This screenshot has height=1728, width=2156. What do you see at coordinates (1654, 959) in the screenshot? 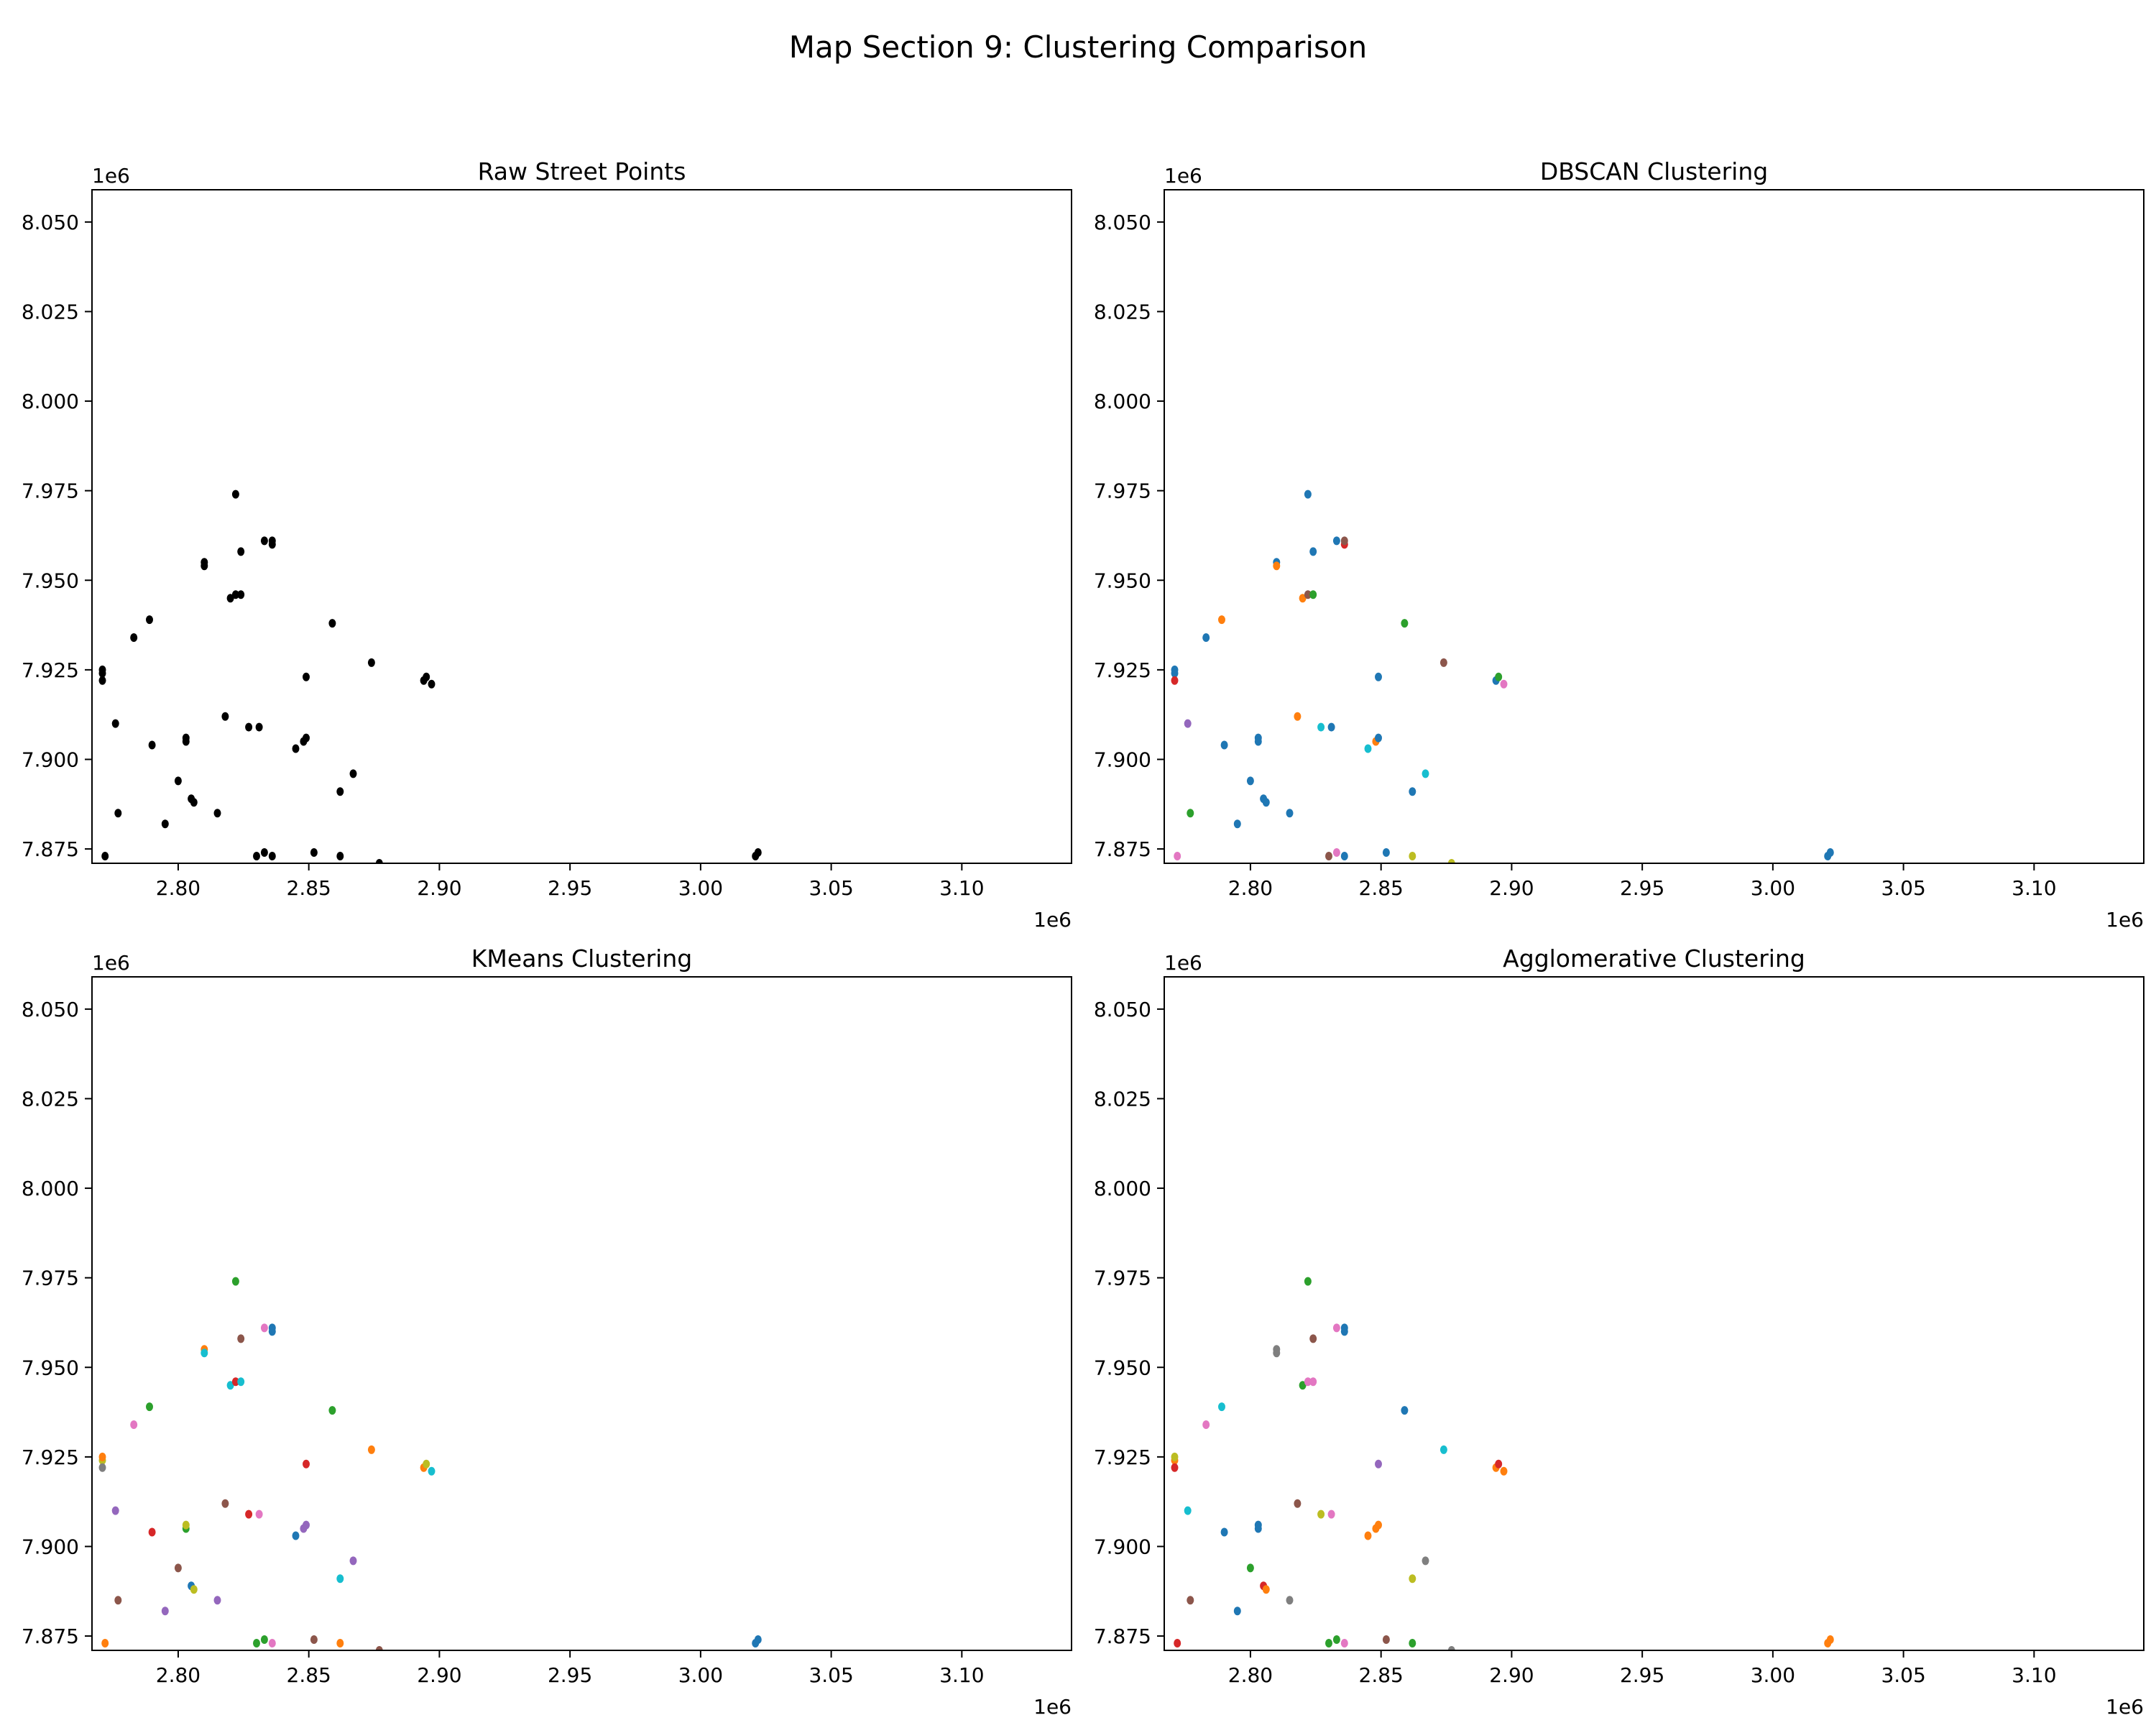
I see `panel-title: Agglomerative Clustering` at bounding box center [1654, 959].